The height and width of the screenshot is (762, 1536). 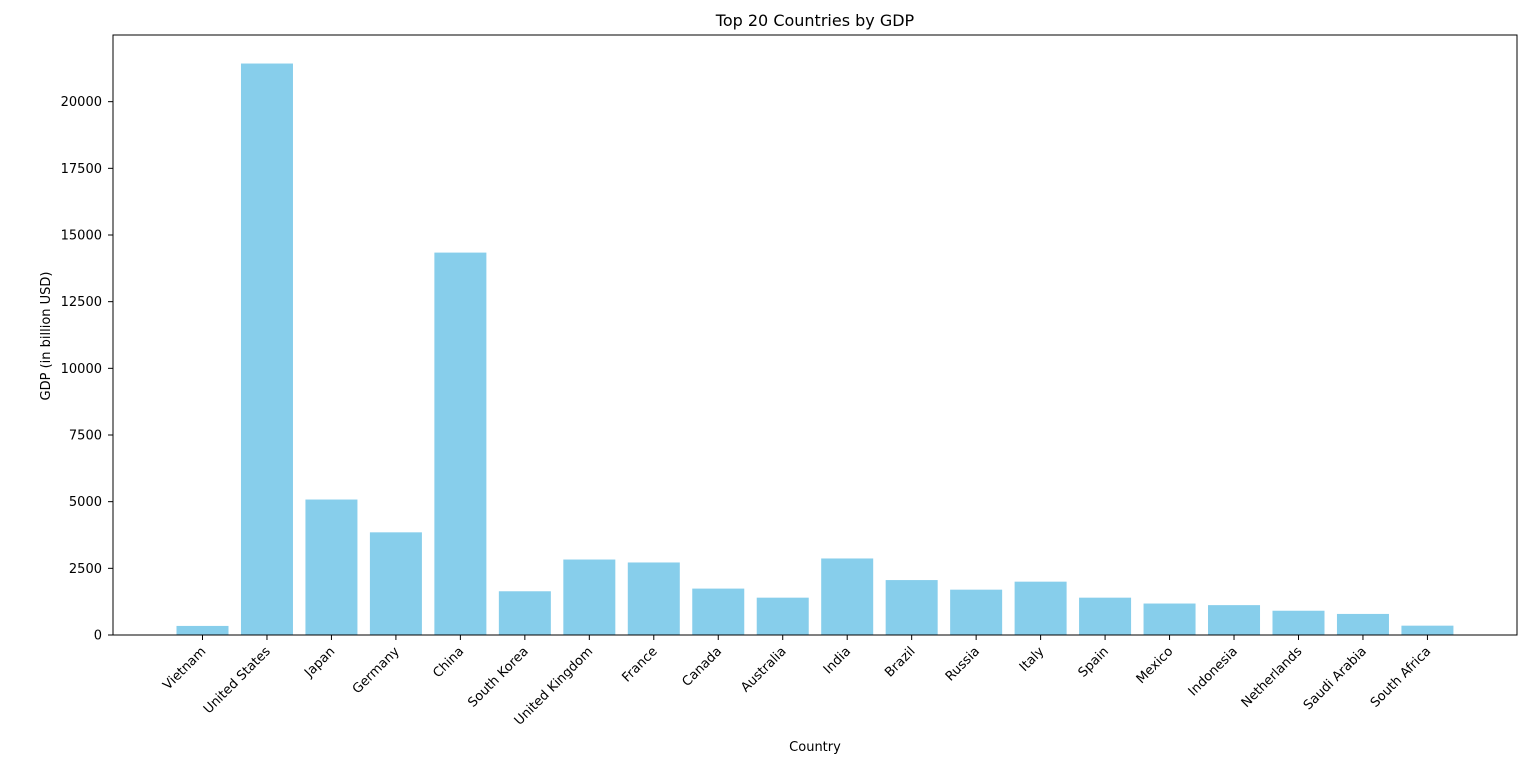 What do you see at coordinates (815, 20) in the screenshot?
I see `chart-title: Top 20 Countries by GDP` at bounding box center [815, 20].